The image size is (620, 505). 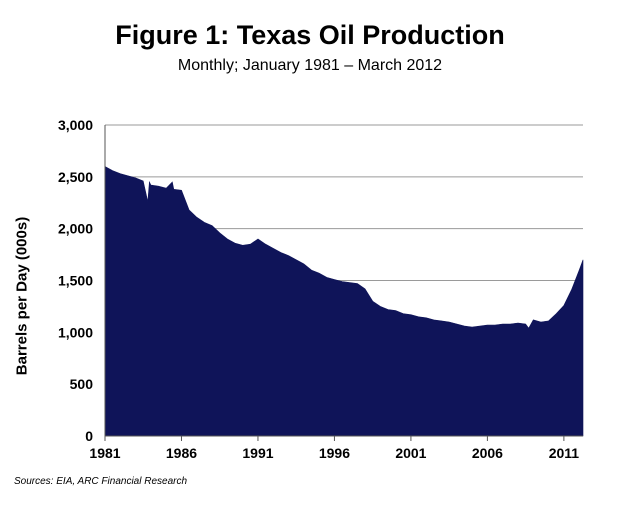 I want to click on x-tick-label-1: 1986, so click(x=181, y=453).